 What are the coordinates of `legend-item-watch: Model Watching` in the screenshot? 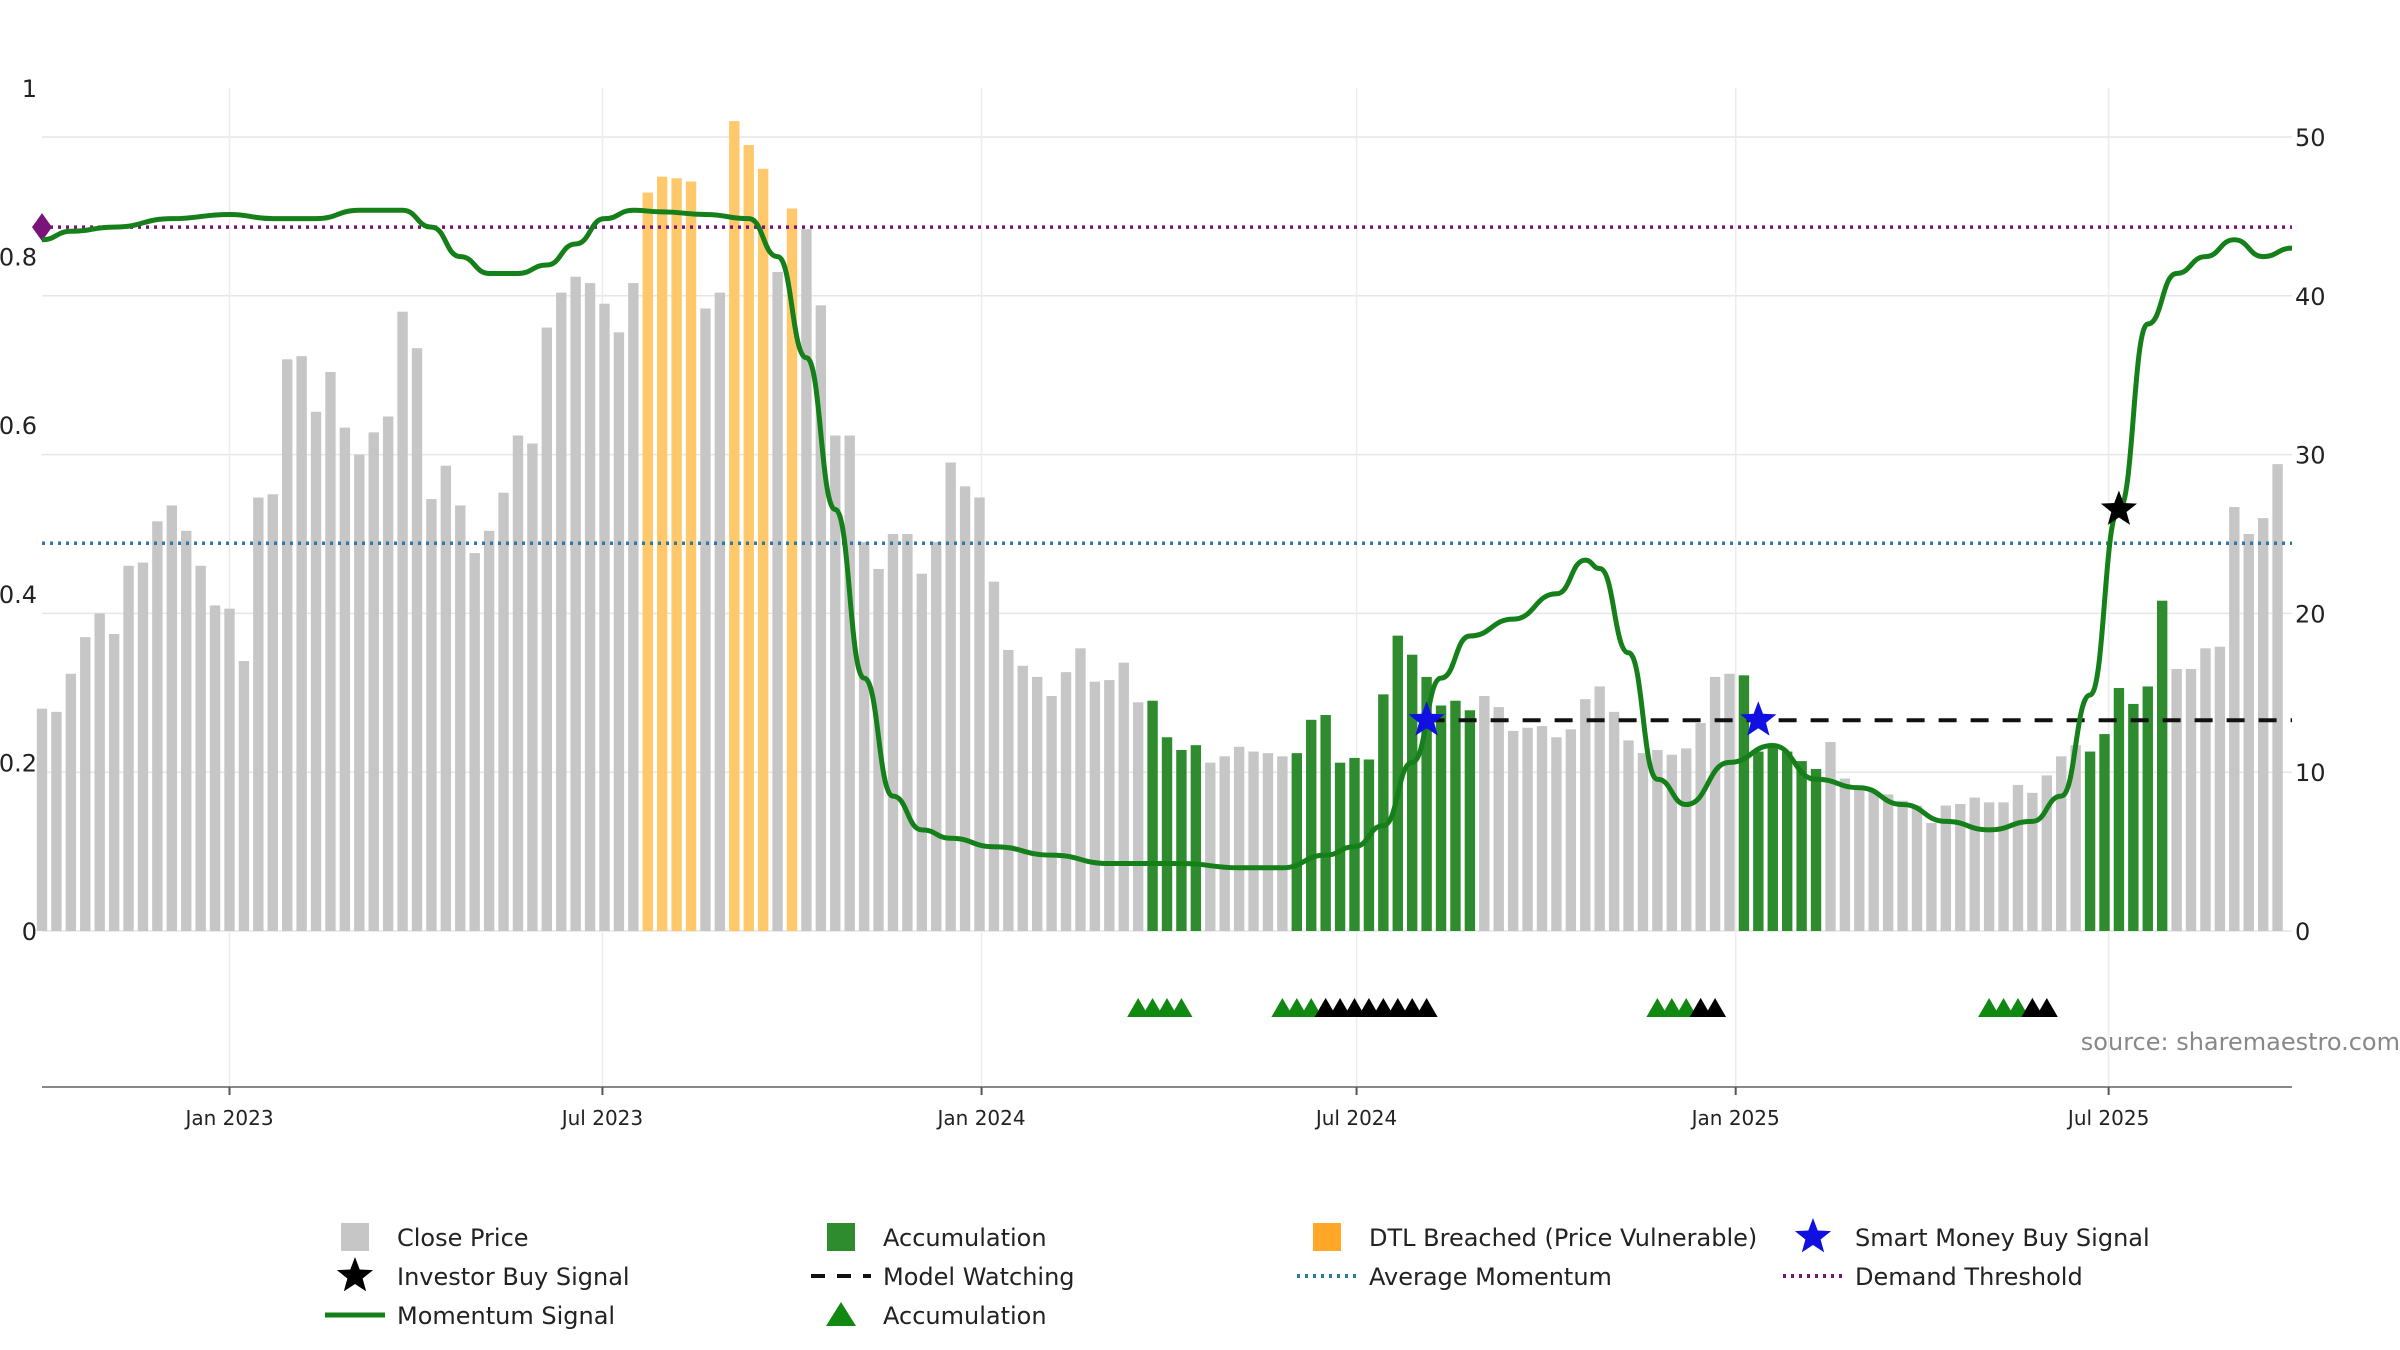 It's located at (943, 1277).